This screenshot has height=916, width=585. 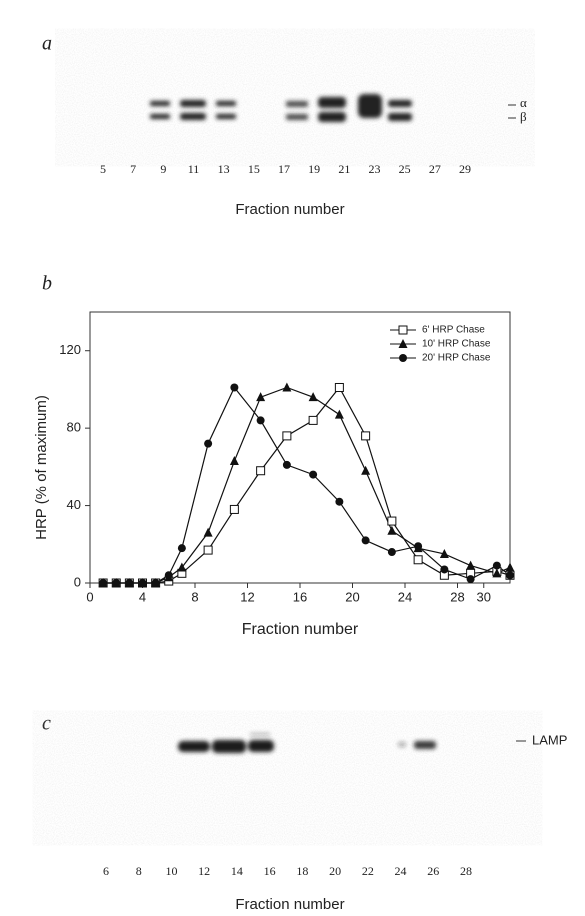 I want to click on lane-label: 9, so click(x=163, y=169).